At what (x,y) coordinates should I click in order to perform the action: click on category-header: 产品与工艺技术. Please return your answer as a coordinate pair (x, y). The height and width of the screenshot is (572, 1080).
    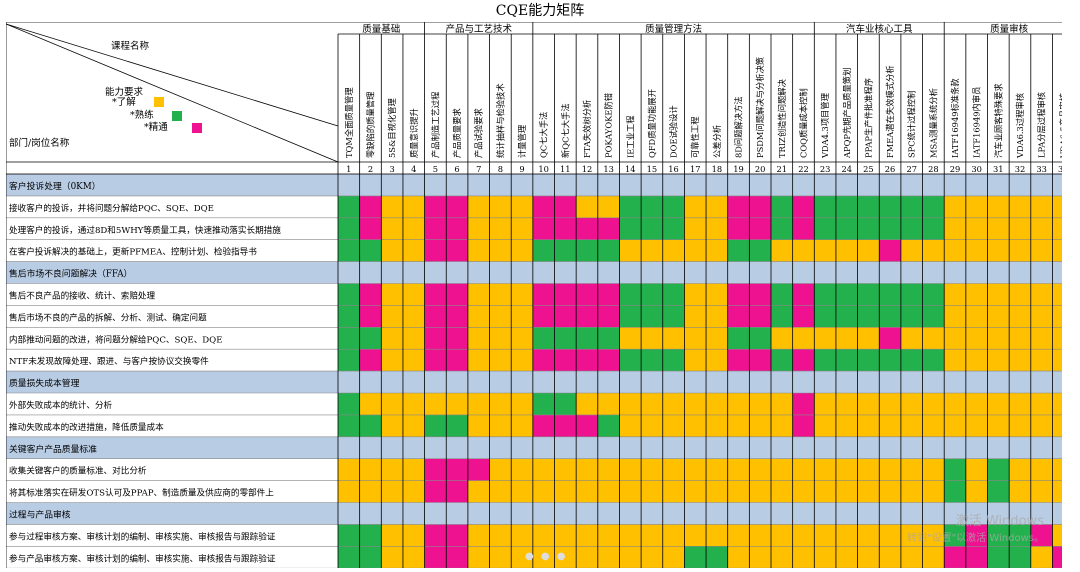
    Looking at the image, I should click on (478, 29).